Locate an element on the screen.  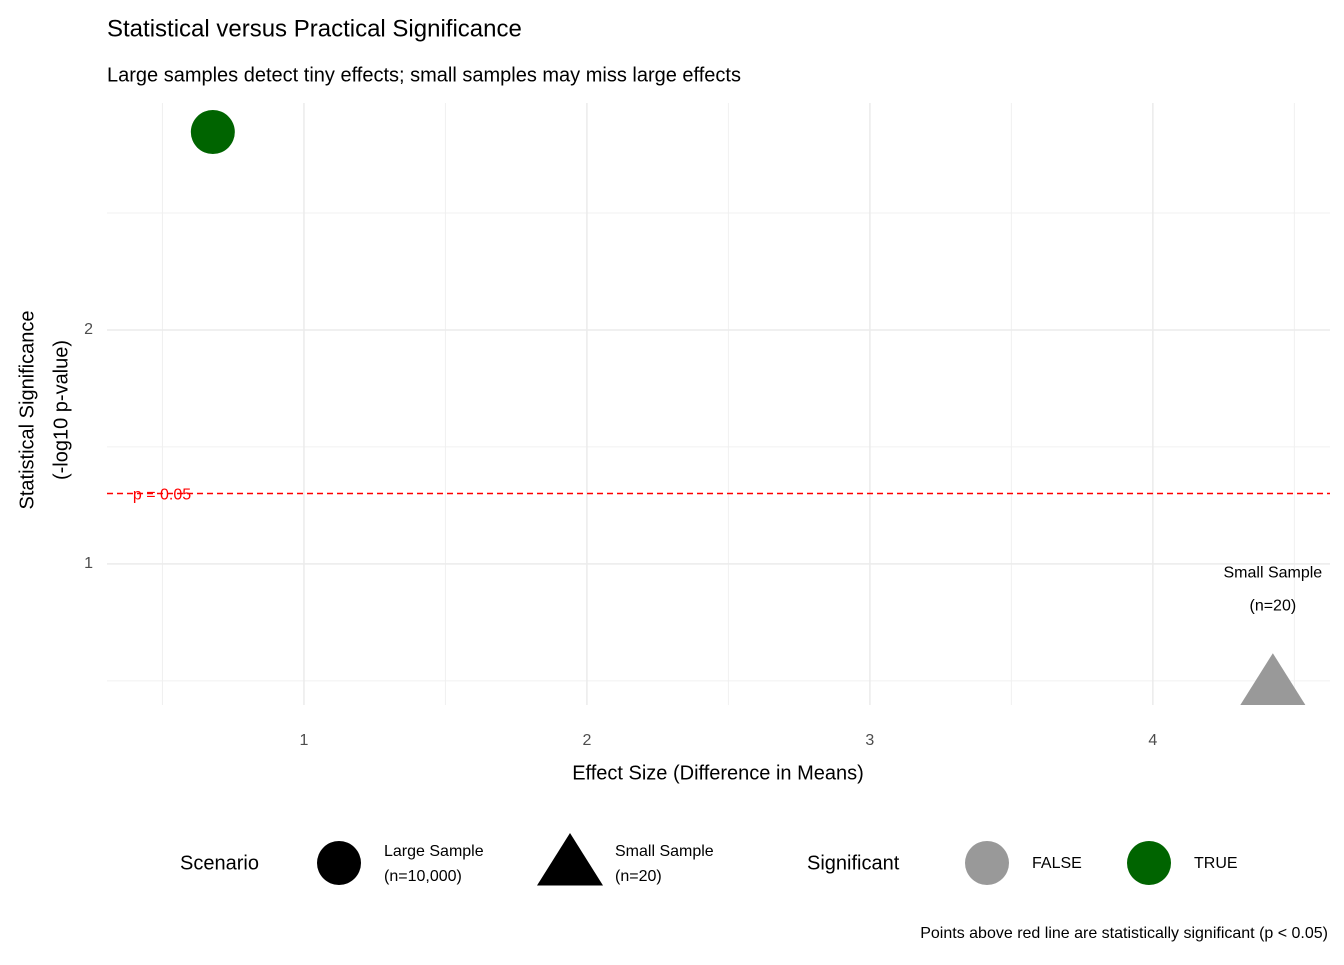
legend-label: FALSE is located at coordinates (1057, 863).